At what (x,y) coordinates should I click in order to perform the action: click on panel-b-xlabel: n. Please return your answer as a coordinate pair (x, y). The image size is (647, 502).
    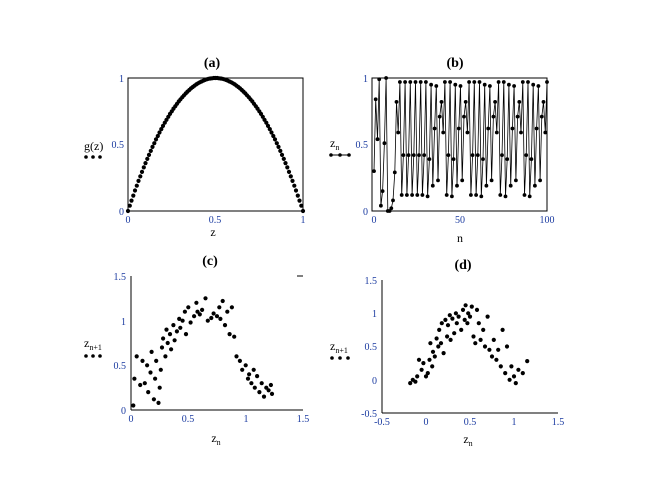
    Looking at the image, I should click on (460, 238).